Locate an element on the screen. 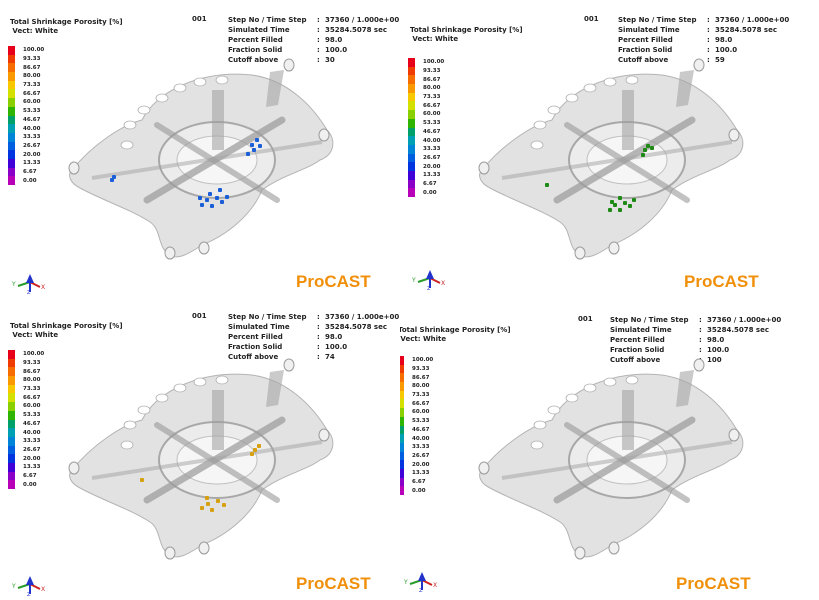  legend-label: 60.00 is located at coordinates (32, 406).